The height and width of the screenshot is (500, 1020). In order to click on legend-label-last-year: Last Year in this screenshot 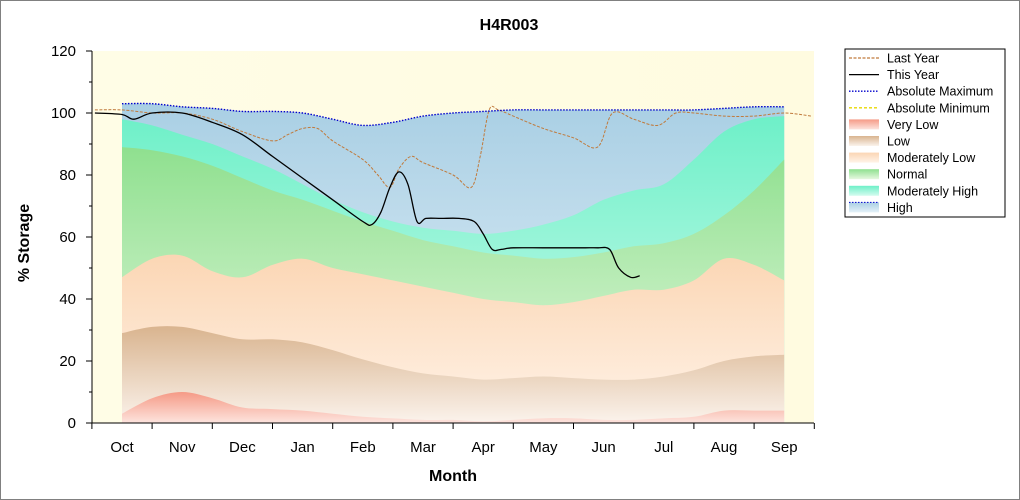, I will do `click(913, 59)`.